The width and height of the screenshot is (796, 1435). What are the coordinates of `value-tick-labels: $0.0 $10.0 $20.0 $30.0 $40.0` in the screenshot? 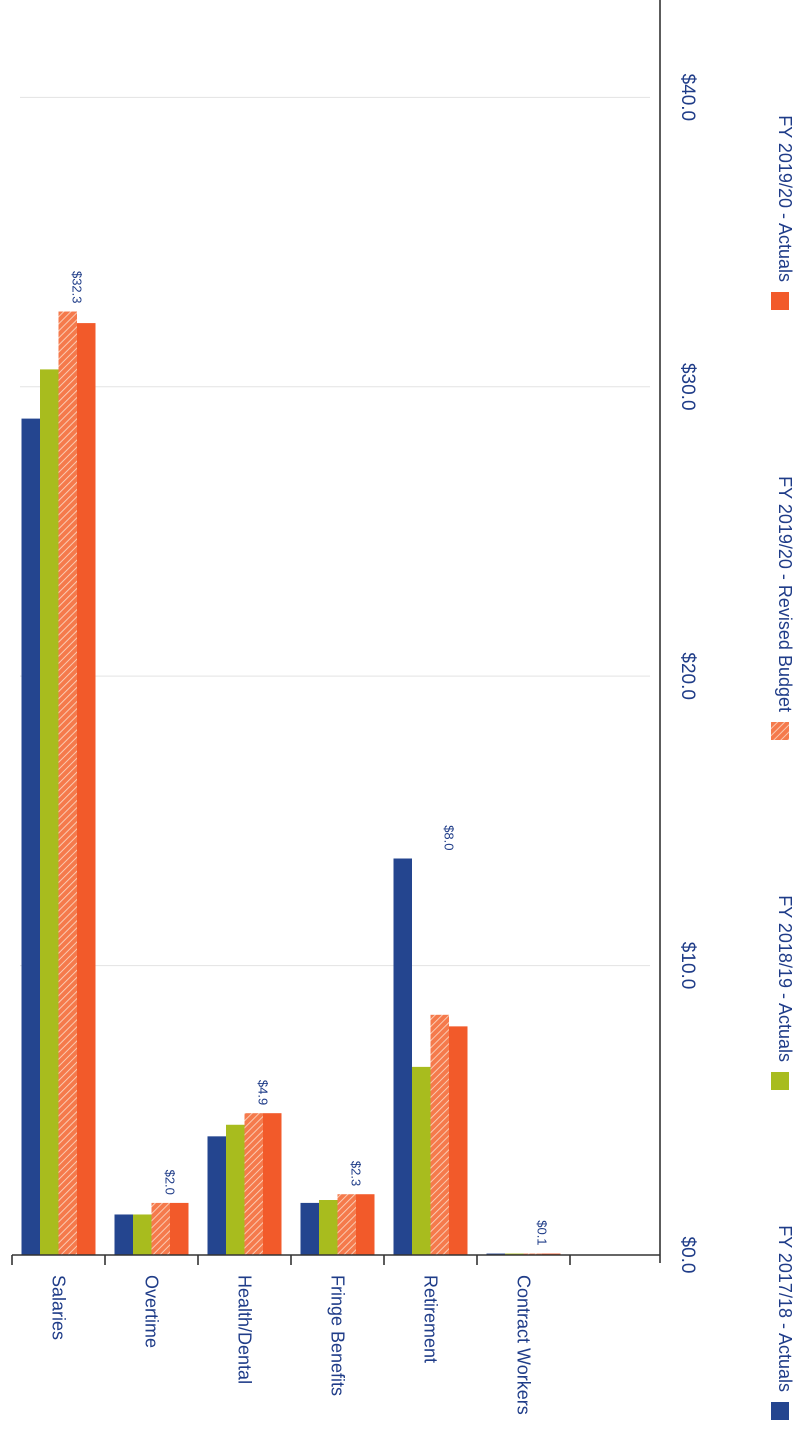 It's located at (687, 674).